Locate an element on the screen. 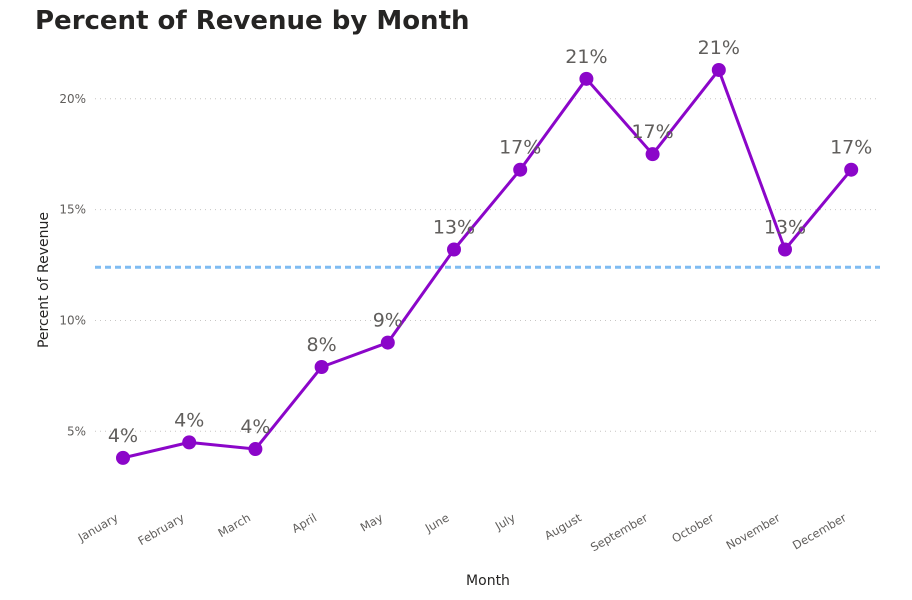  x-tick-label: September is located at coordinates (619, 532).